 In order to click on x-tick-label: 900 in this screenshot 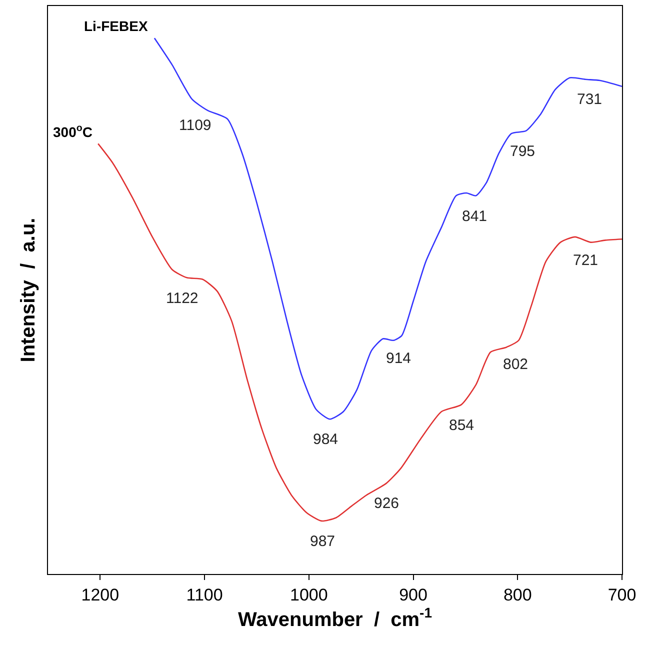, I will do `click(413, 594)`.